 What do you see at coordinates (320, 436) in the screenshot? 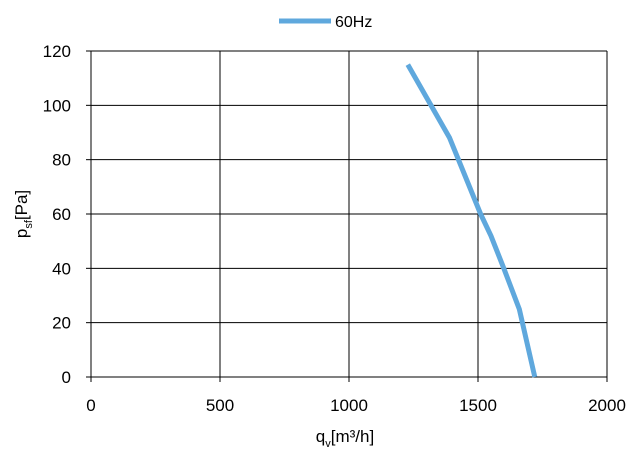
I see `x-axis-label-base: q` at bounding box center [320, 436].